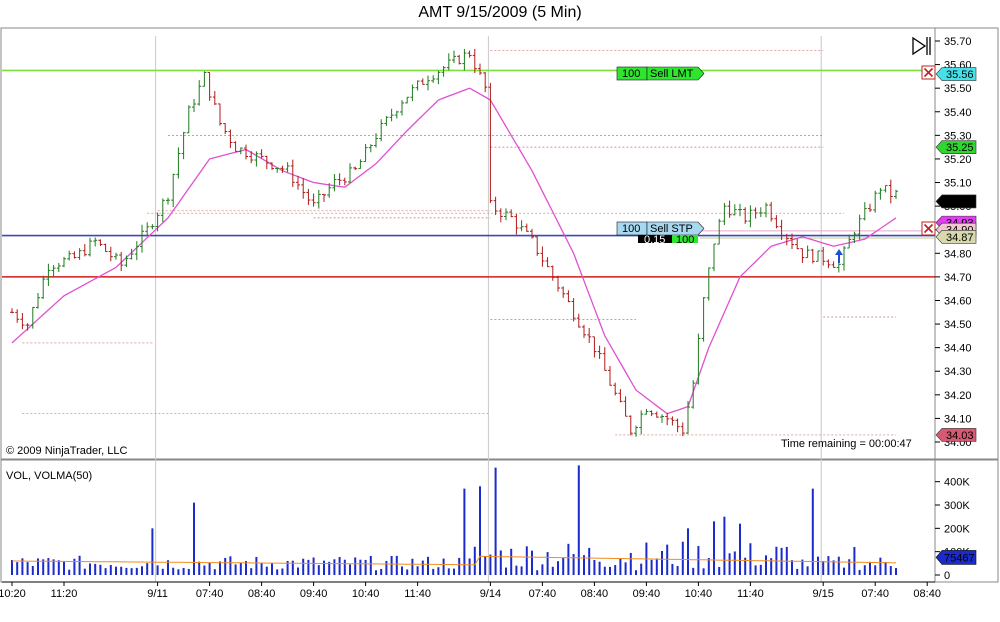 The image size is (1000, 622). I want to click on buy-arrow-icon, so click(839, 256).